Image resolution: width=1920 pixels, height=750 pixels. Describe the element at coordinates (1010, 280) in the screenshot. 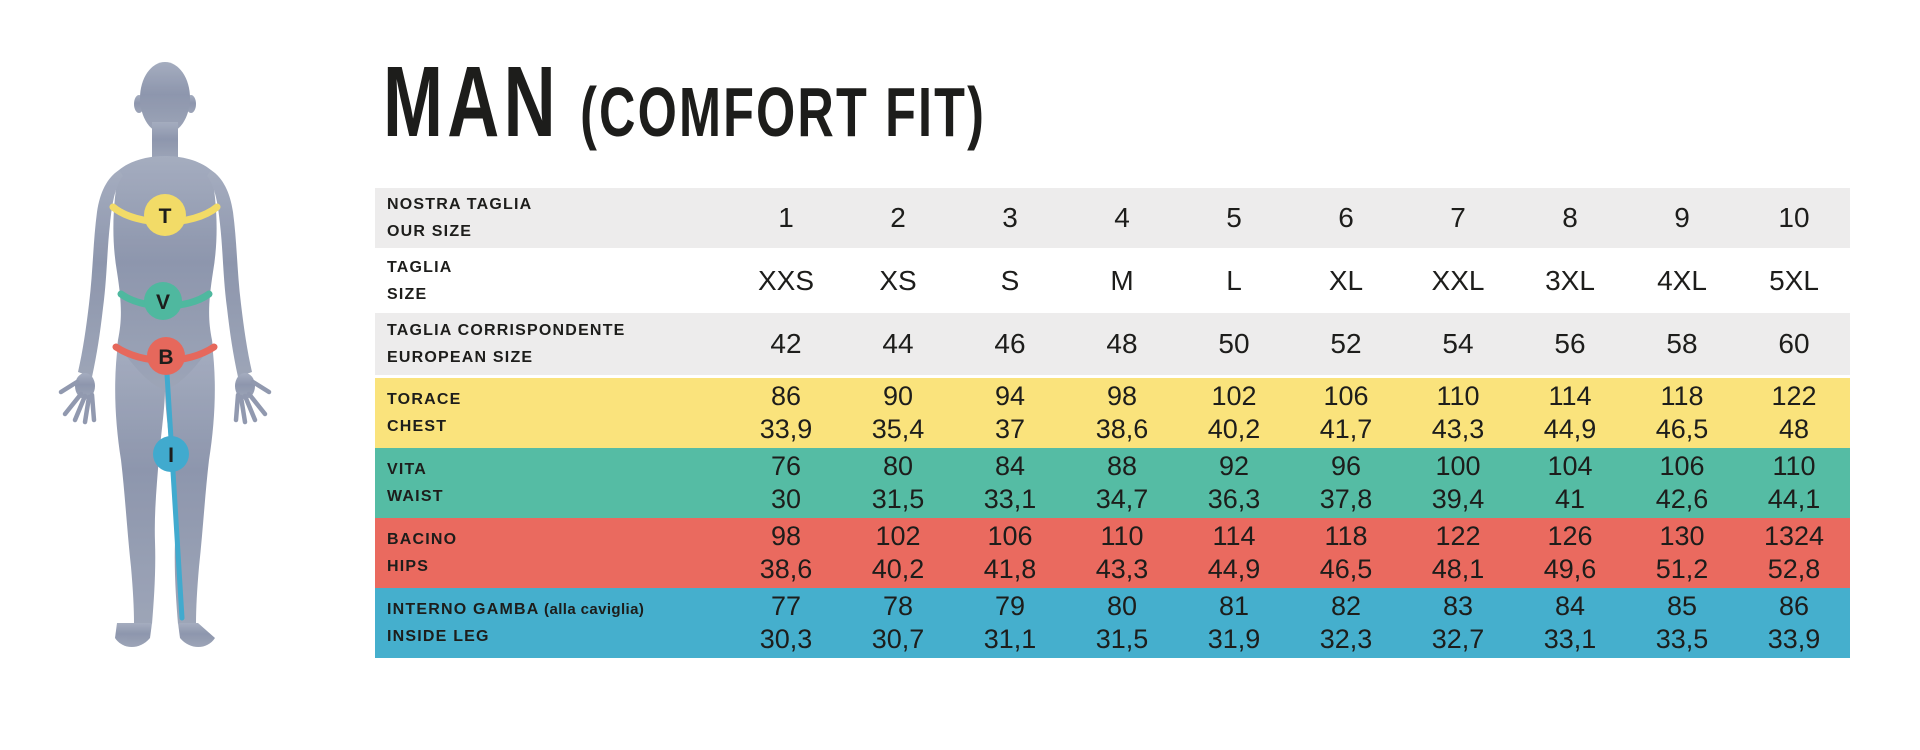

I see `cell-size-col3: S` at that location.